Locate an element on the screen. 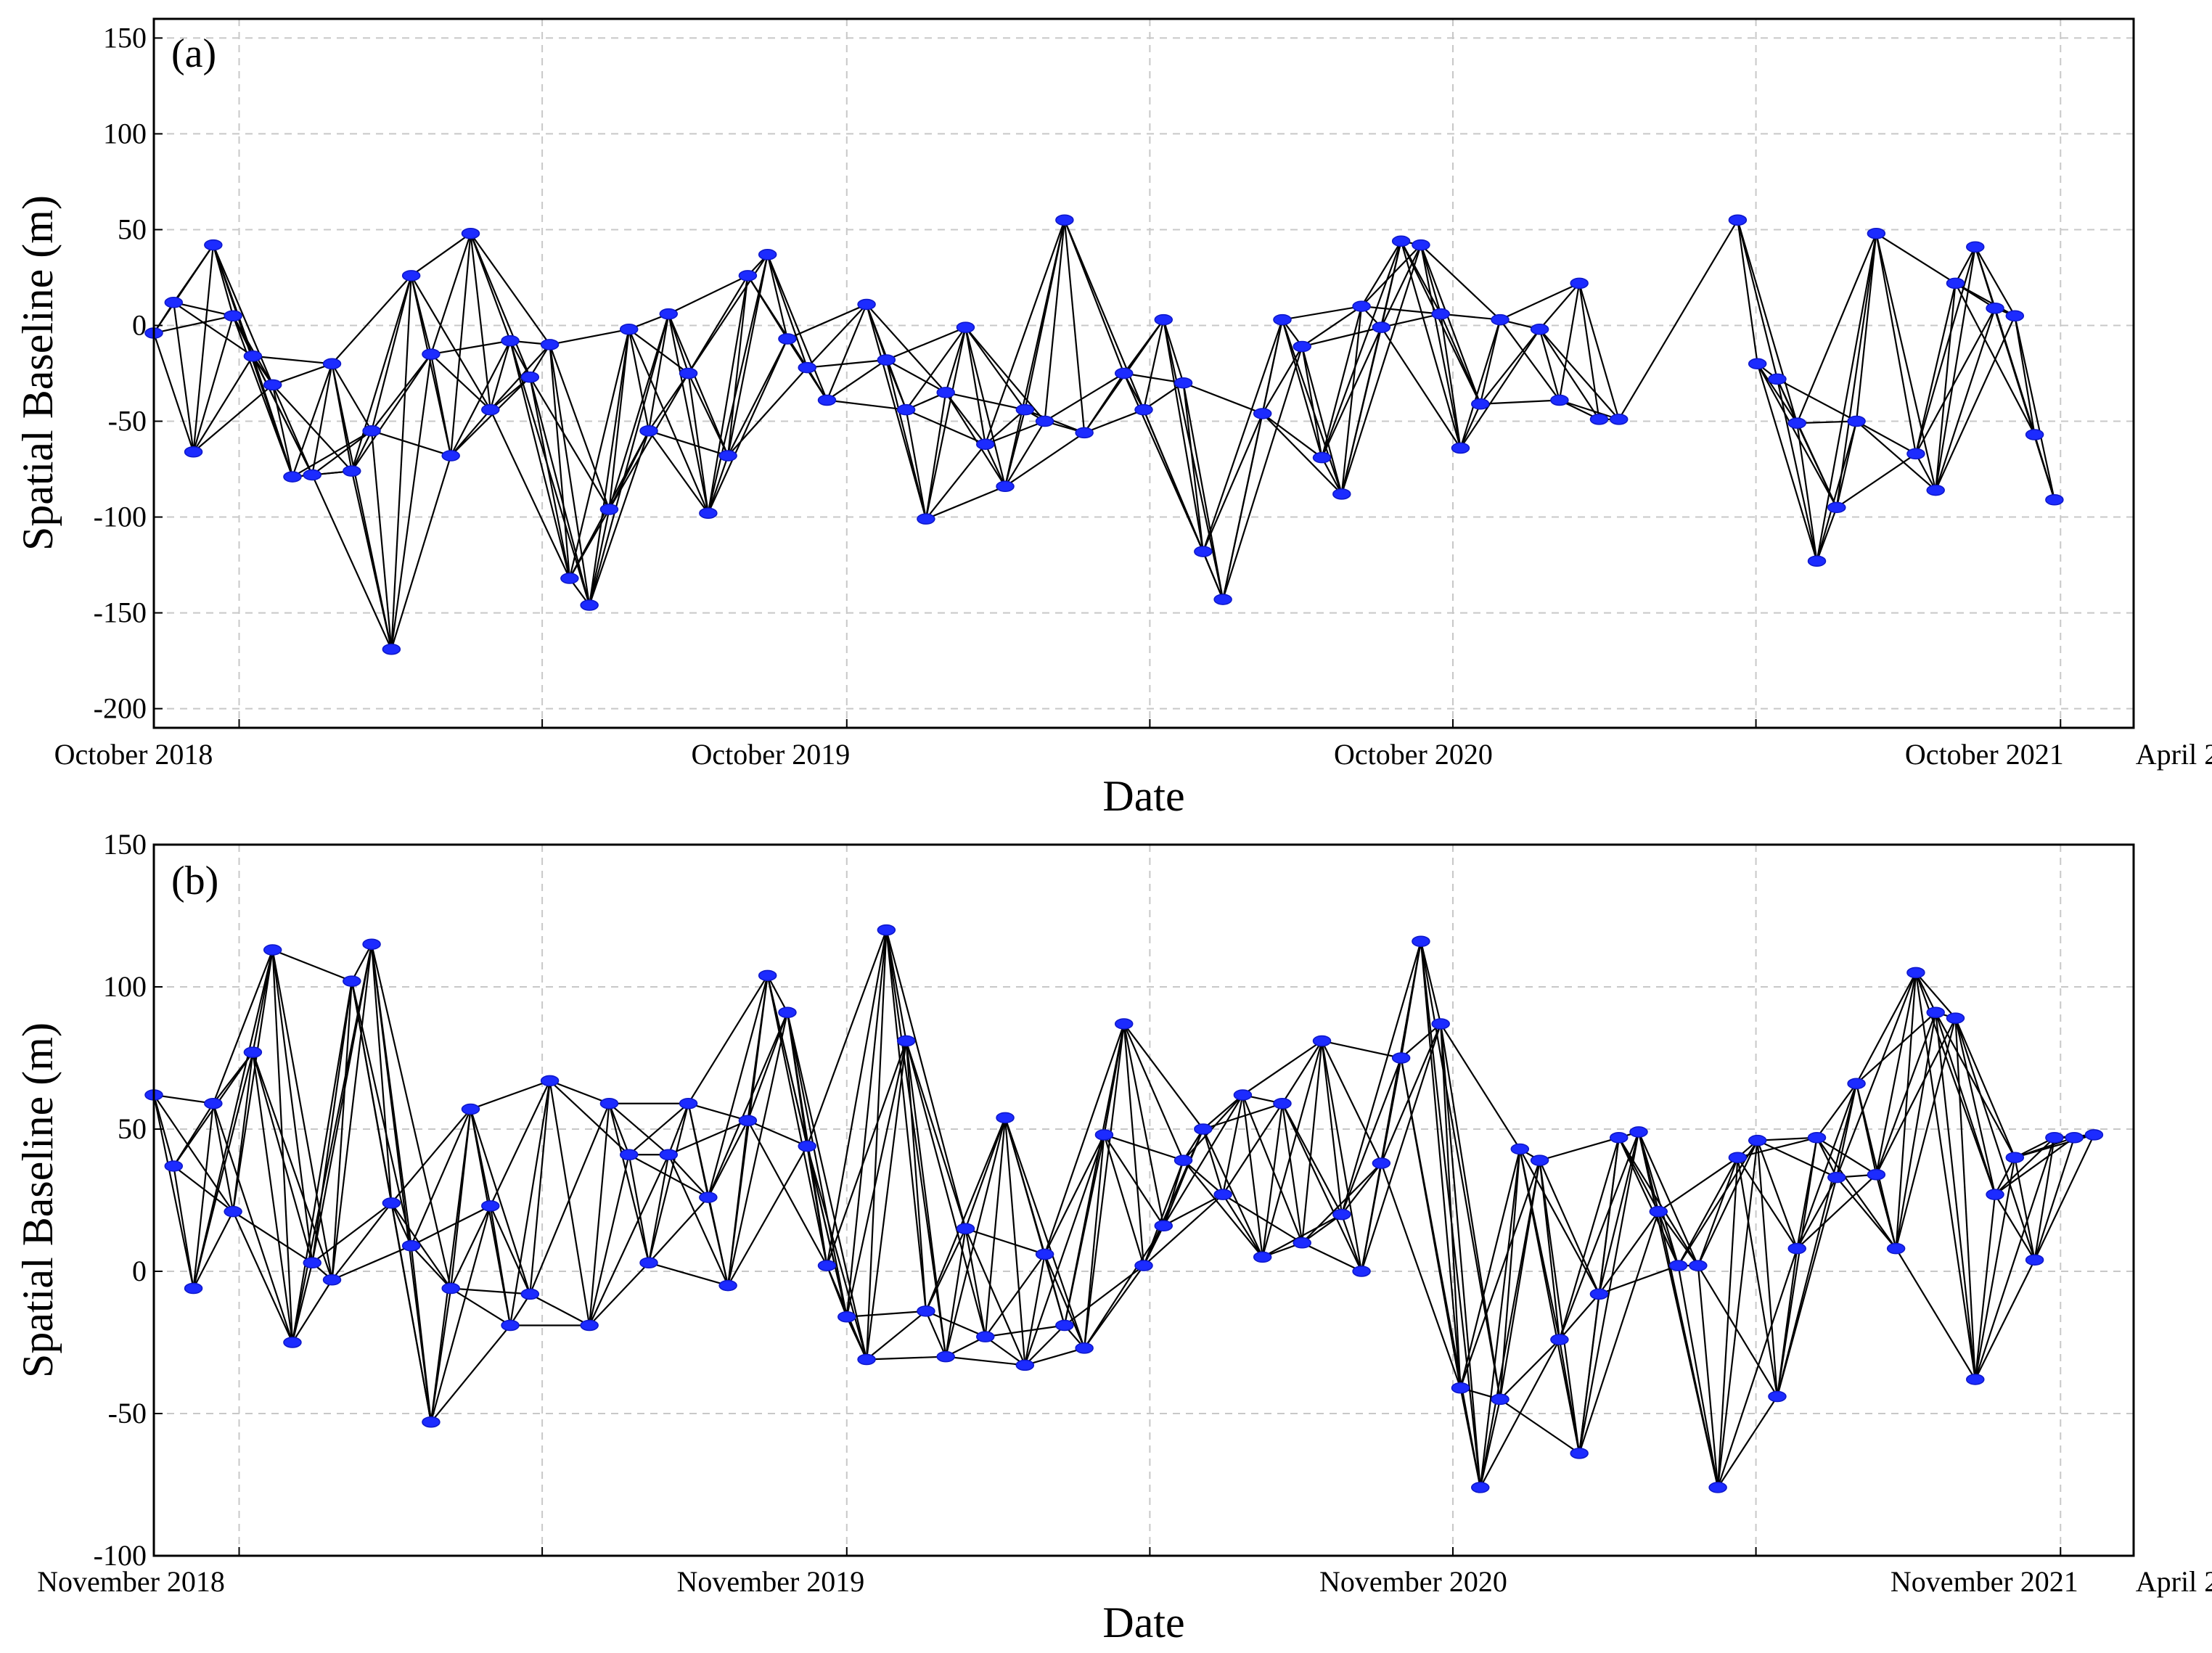 The width and height of the screenshot is (2212, 1653). x-tick-label: November 2021 is located at coordinates (1984, 1581).